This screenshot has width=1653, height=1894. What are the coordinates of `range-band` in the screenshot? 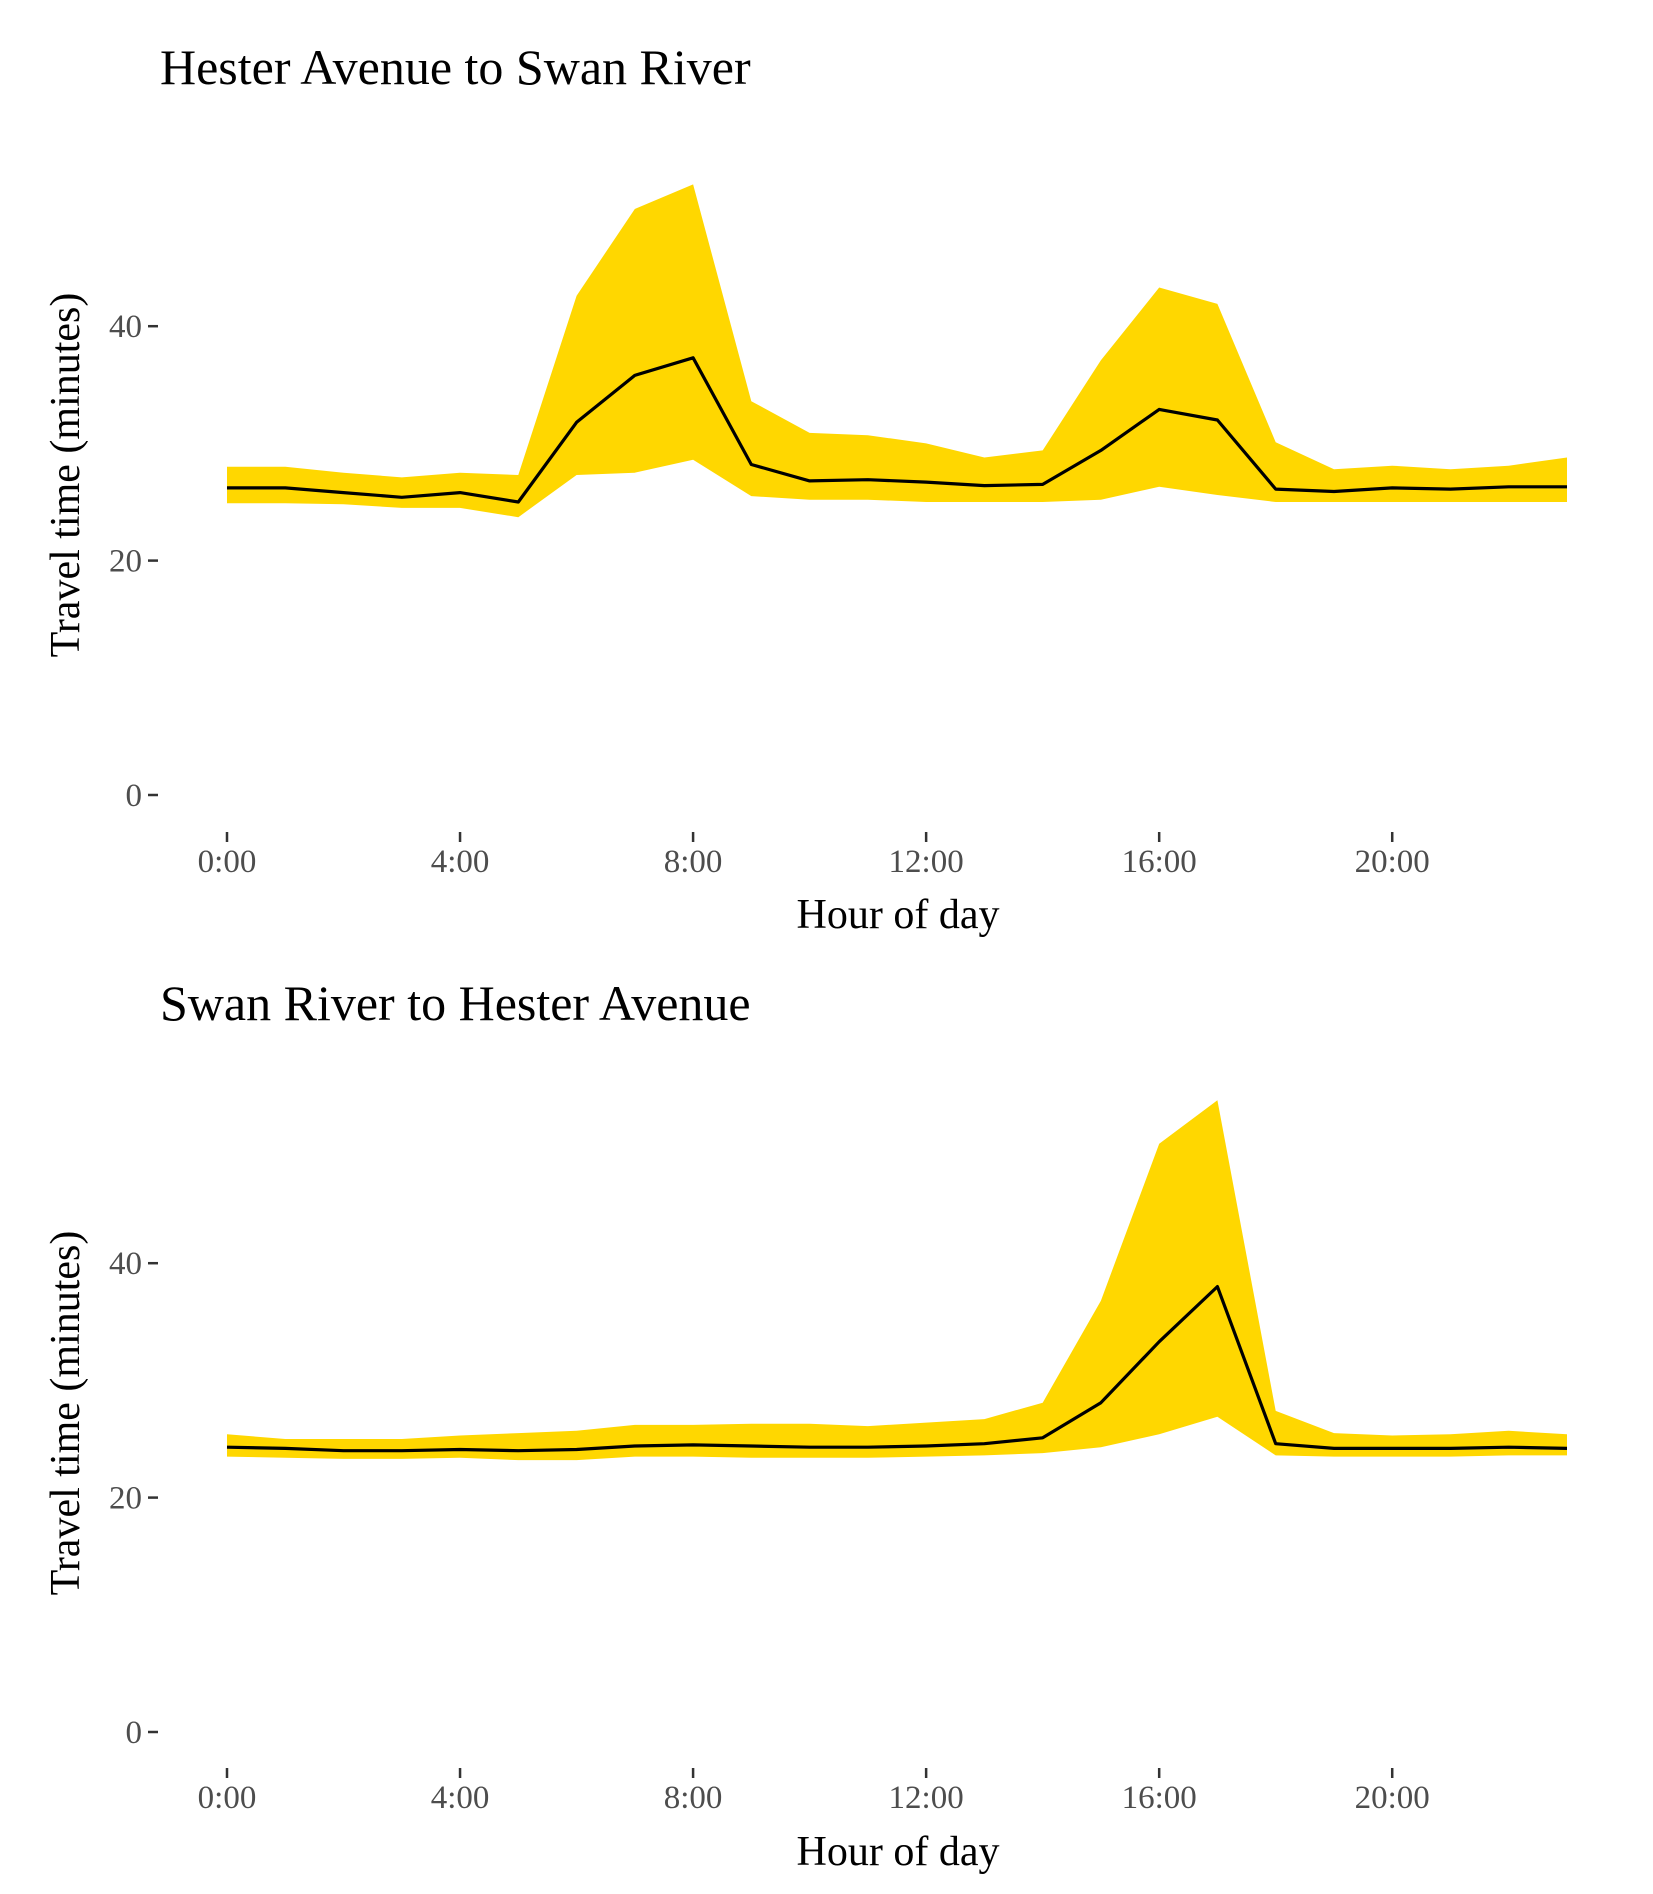 It's located at (897, 351).